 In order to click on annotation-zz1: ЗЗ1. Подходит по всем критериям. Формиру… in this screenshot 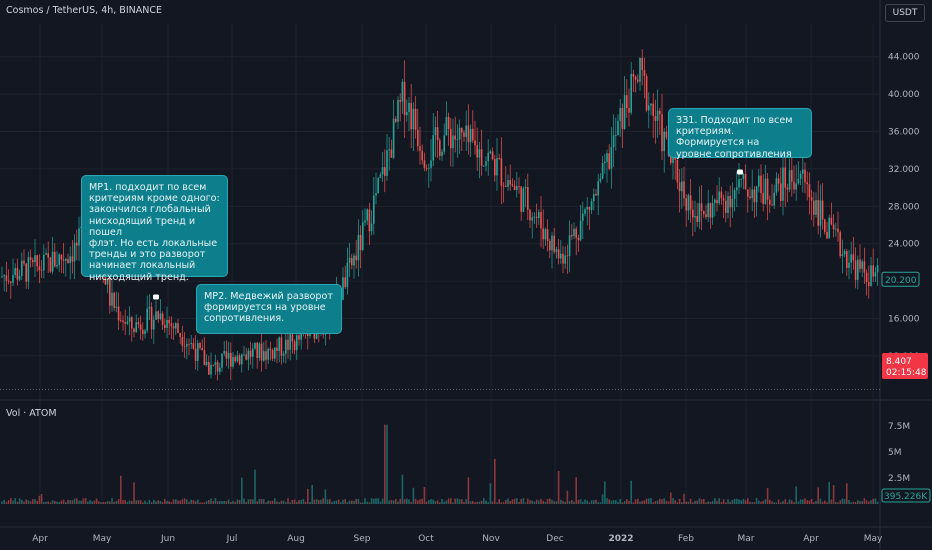, I will do `click(740, 134)`.